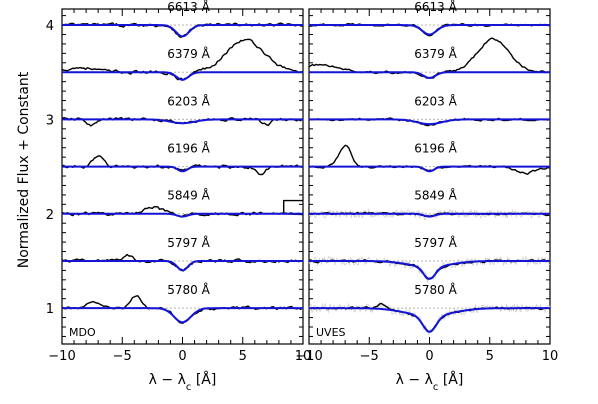  I want to click on y-axis-label: Normalized Flux + Constant, so click(24, 169).